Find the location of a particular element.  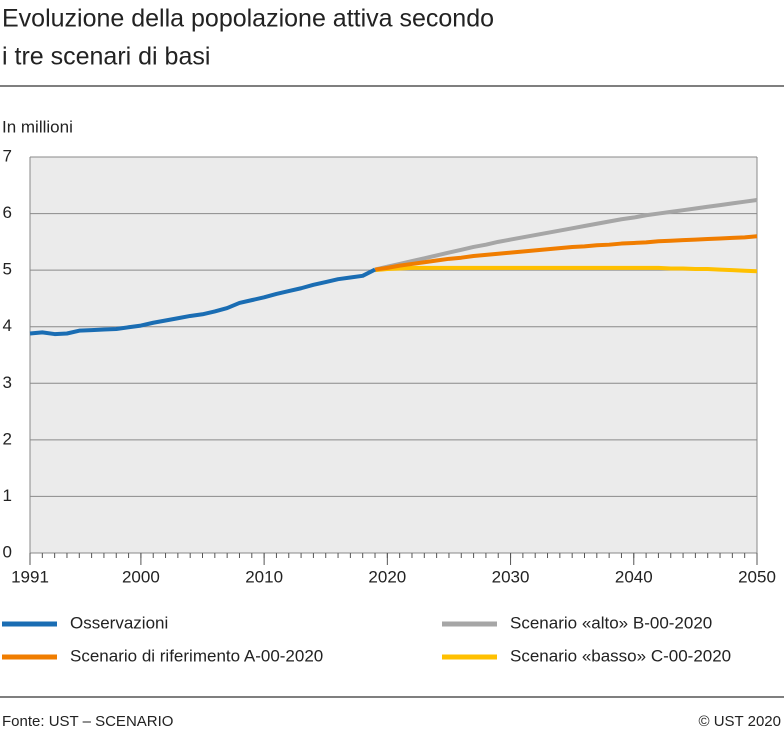

y-tick-label: 1 is located at coordinates (7, 495).